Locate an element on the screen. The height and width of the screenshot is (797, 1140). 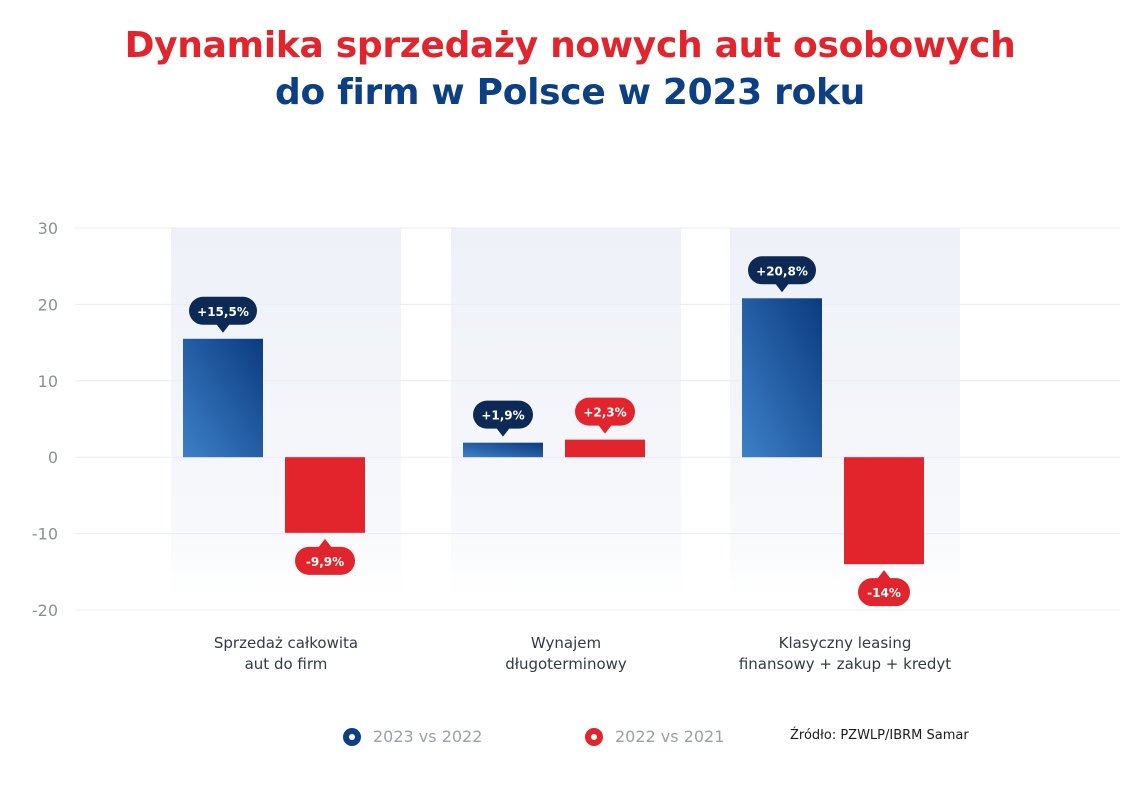
legend-item-series-2: 2022 vs 2021 is located at coordinates (654, 736).